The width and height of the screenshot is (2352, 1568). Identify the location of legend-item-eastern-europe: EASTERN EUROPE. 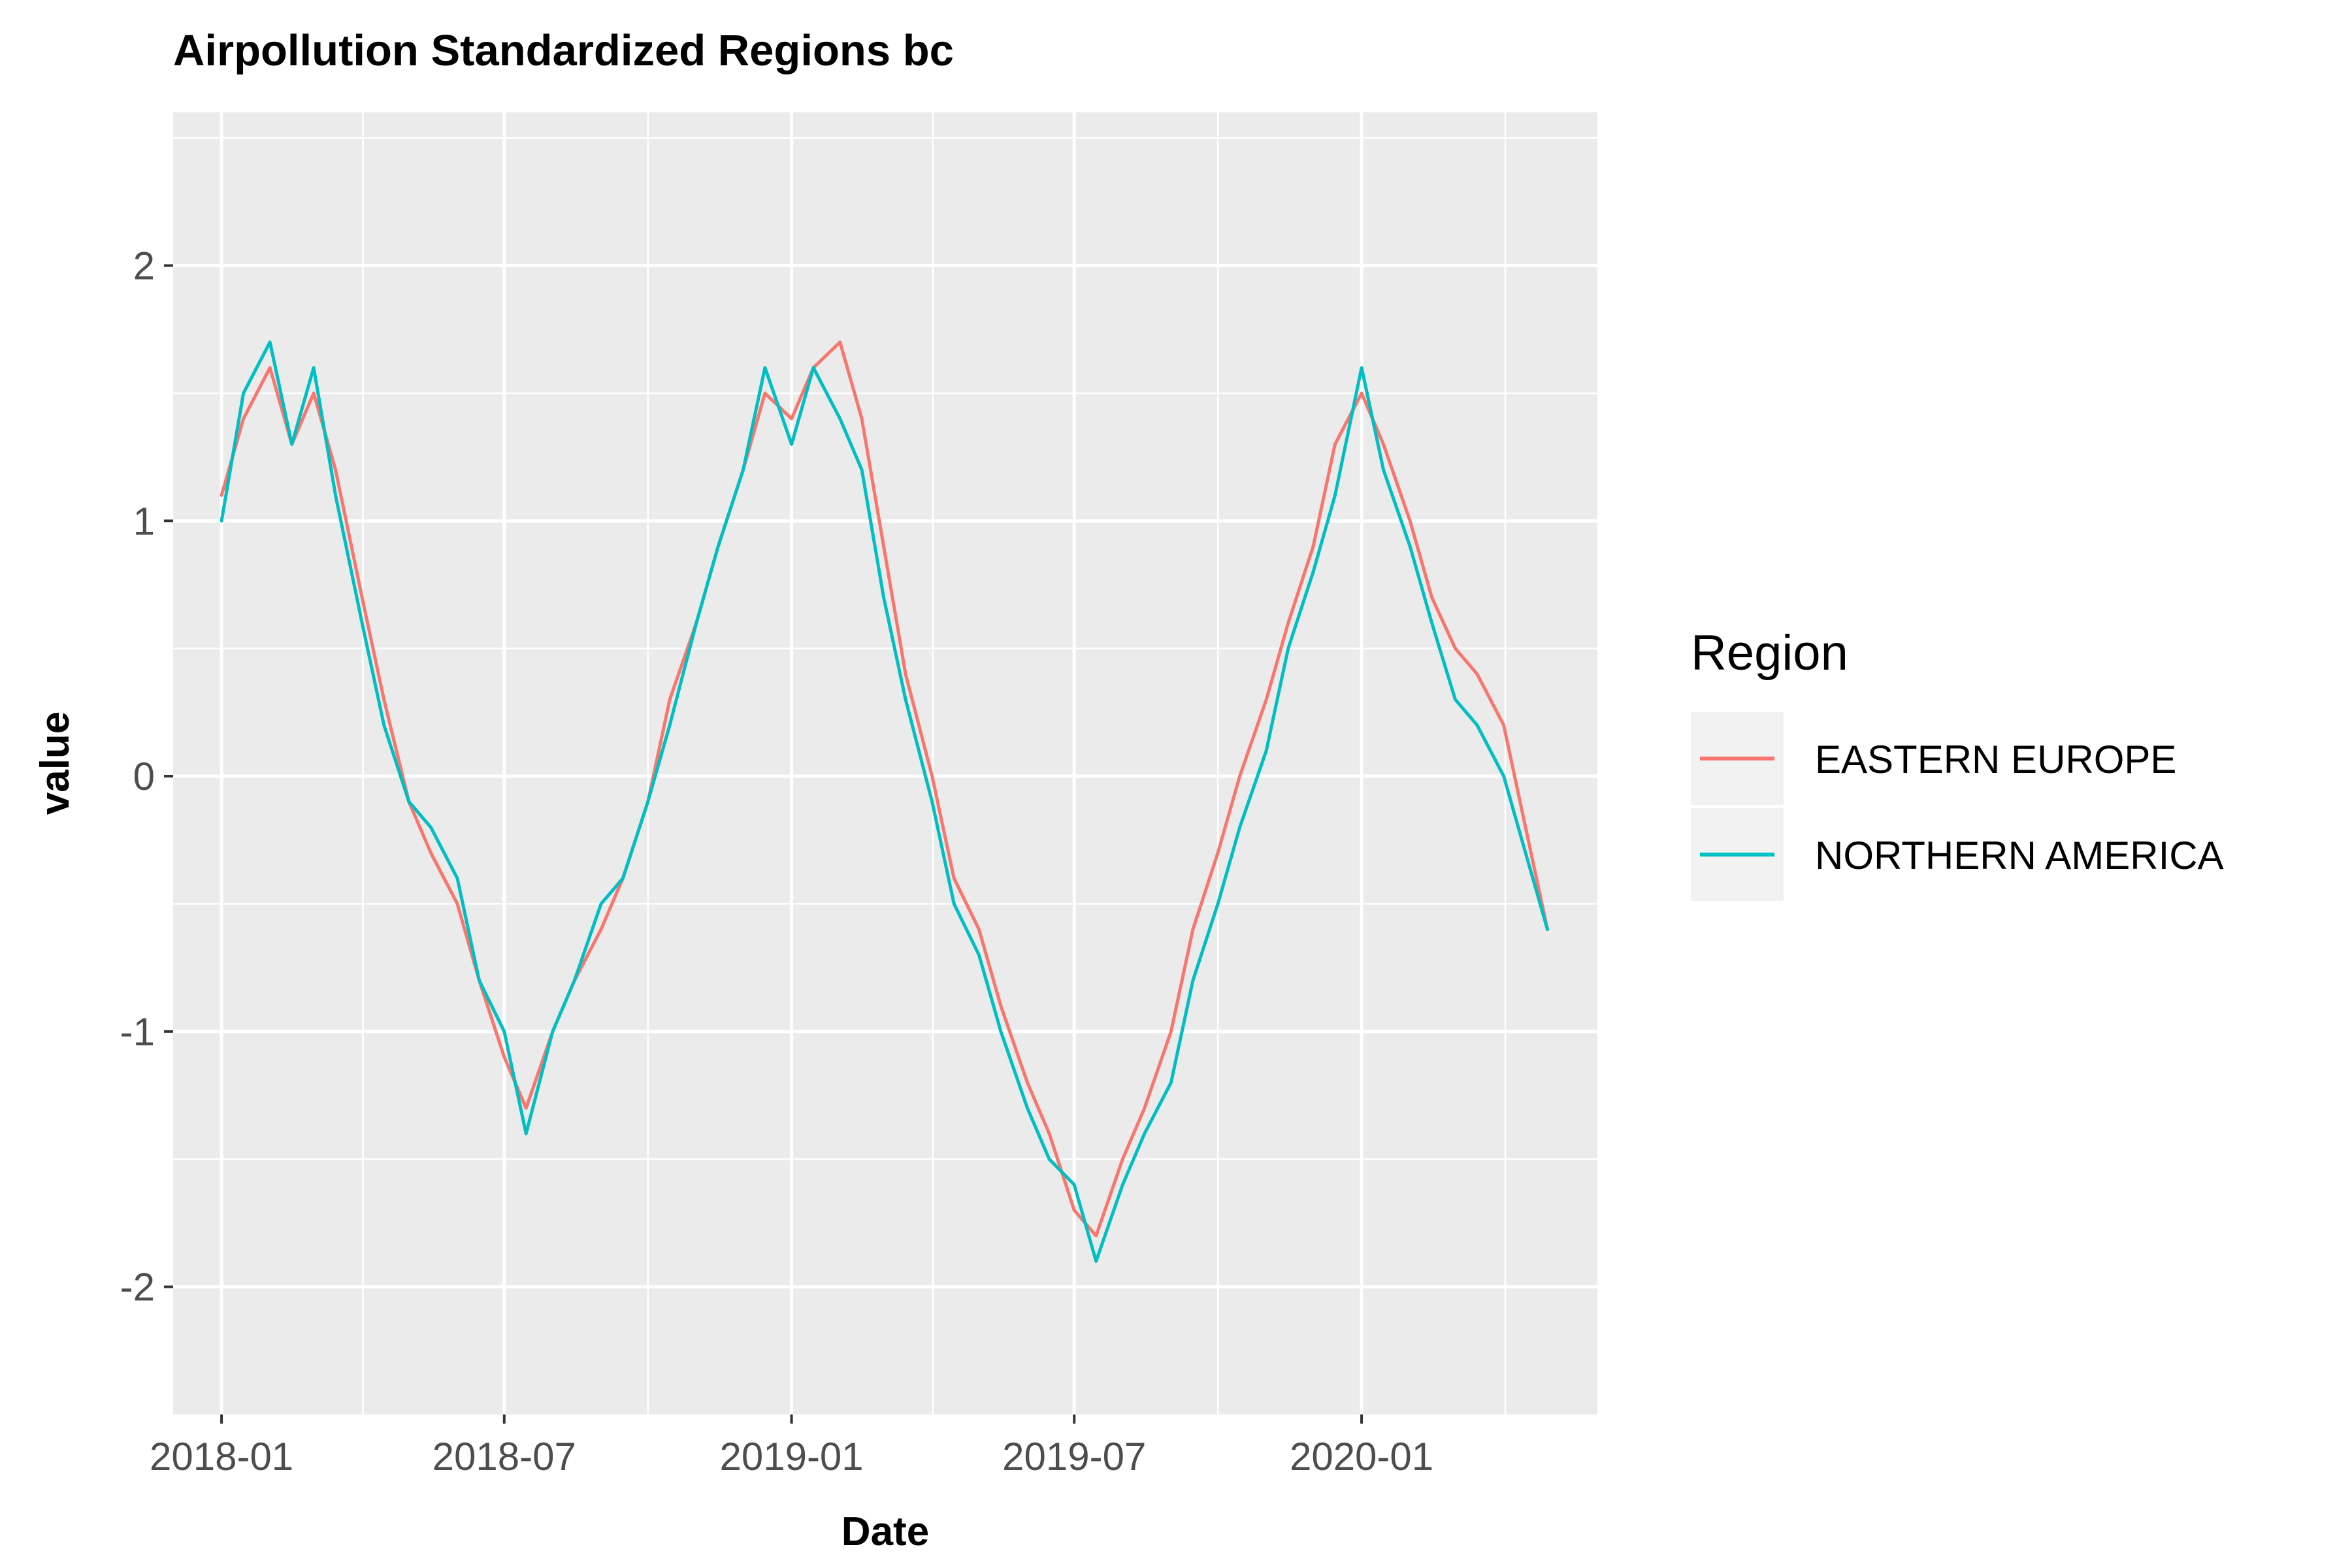
(1933, 758).